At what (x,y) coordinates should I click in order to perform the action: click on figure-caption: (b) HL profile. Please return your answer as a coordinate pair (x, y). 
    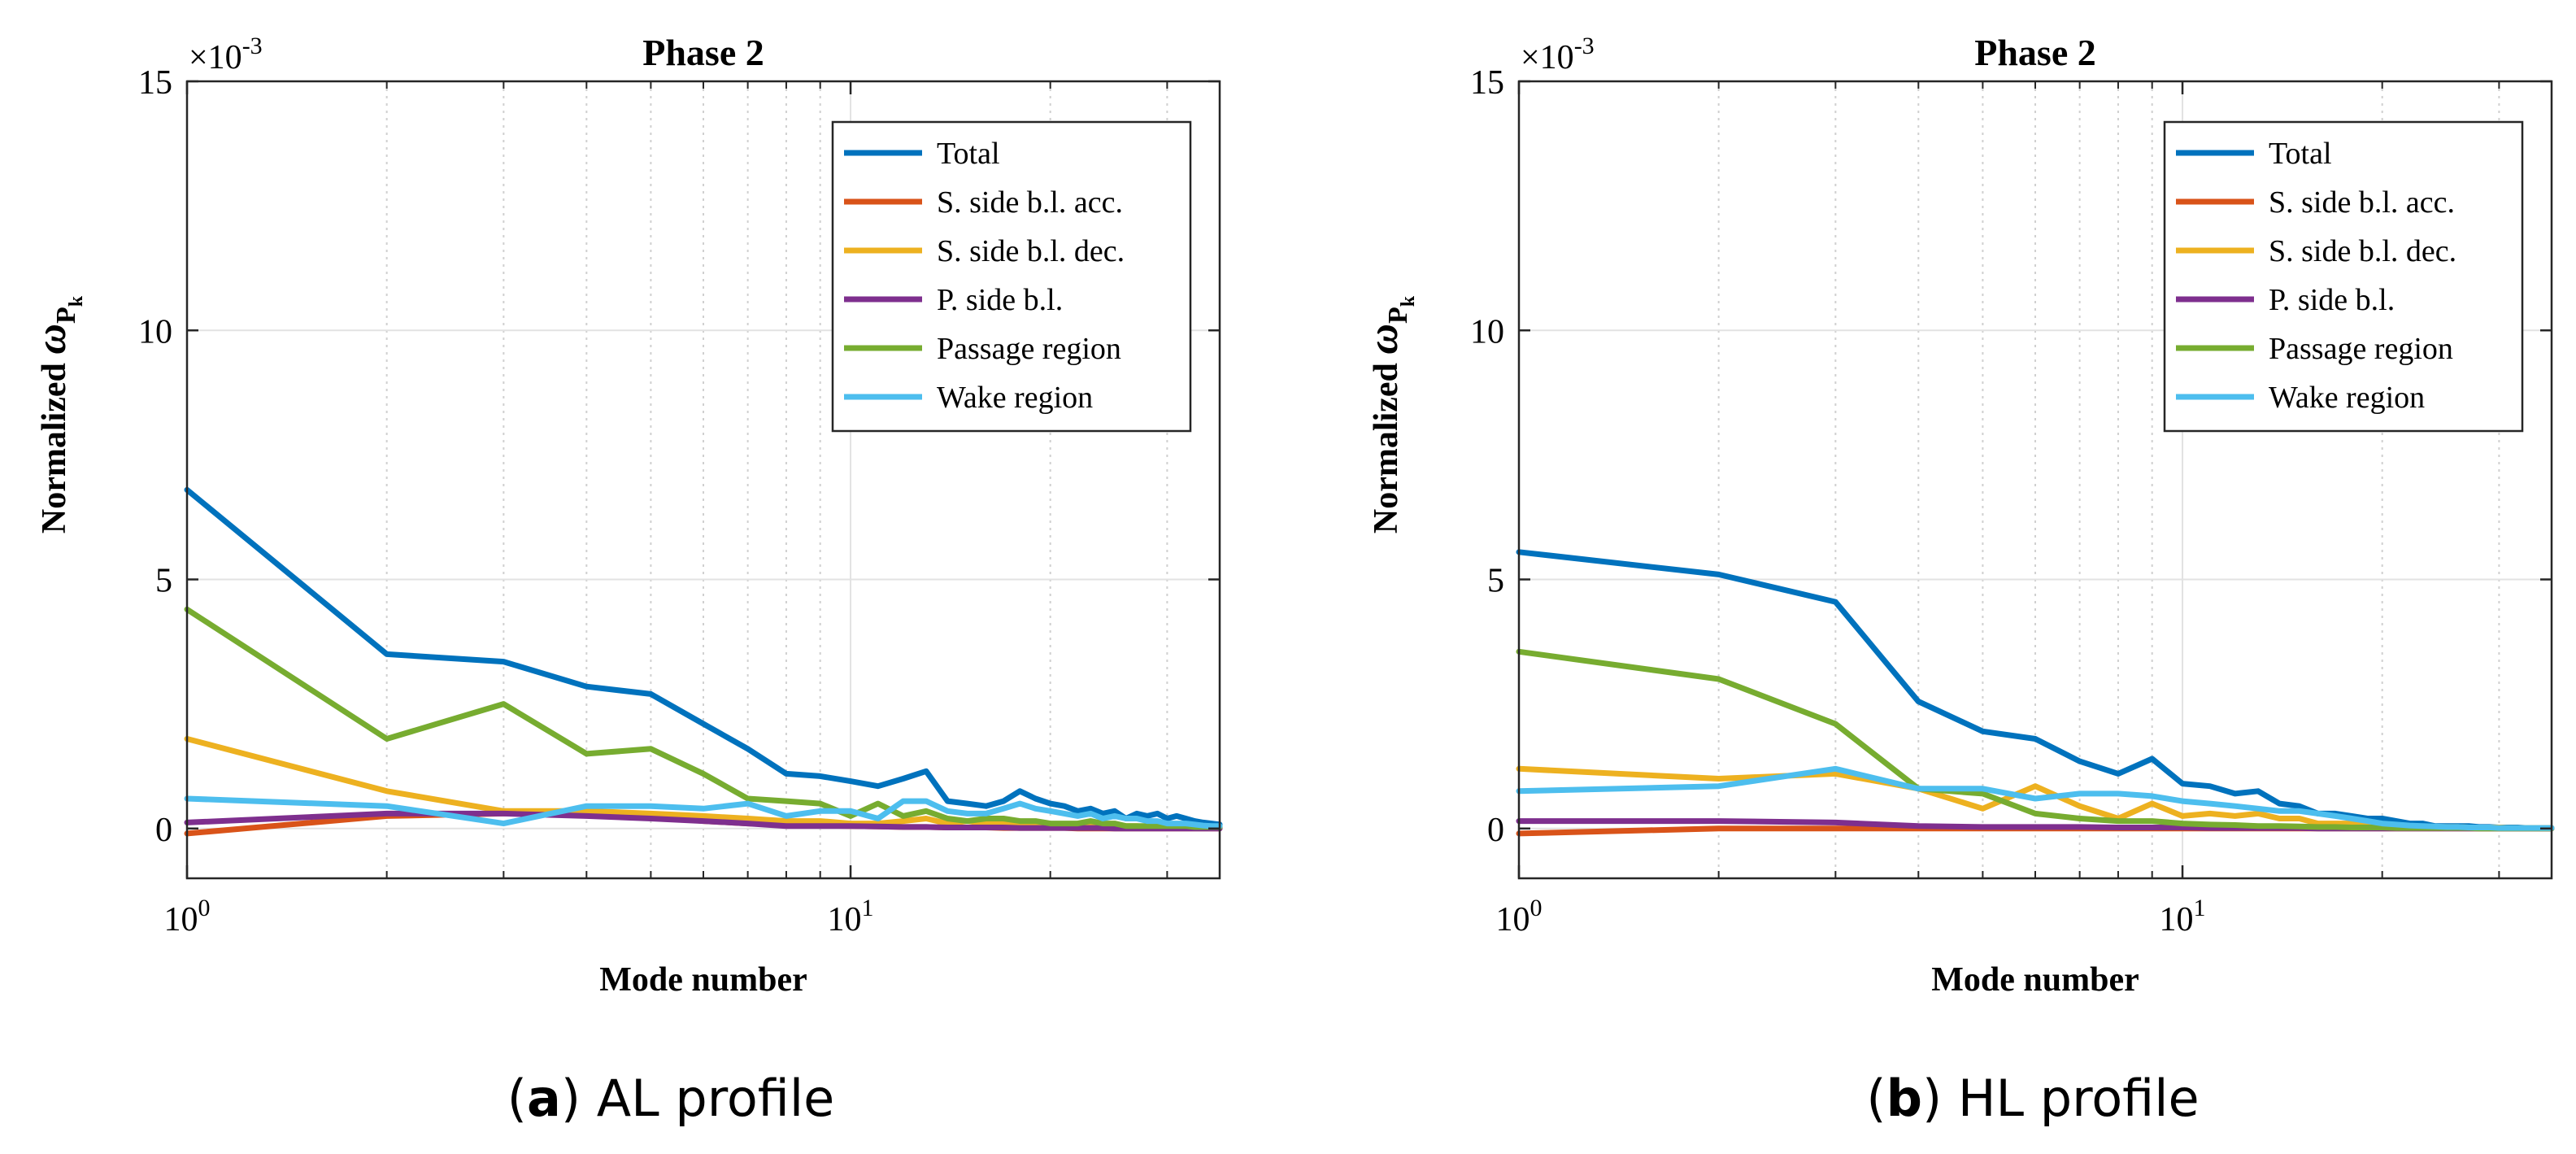
    Looking at the image, I should click on (2033, 1098).